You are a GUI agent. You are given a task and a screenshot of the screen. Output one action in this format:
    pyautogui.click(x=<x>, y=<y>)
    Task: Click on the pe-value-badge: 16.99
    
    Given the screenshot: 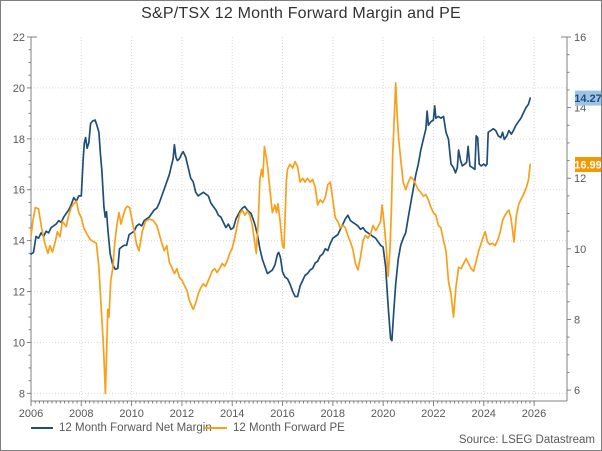 What is the action you would take?
    pyautogui.click(x=587, y=166)
    